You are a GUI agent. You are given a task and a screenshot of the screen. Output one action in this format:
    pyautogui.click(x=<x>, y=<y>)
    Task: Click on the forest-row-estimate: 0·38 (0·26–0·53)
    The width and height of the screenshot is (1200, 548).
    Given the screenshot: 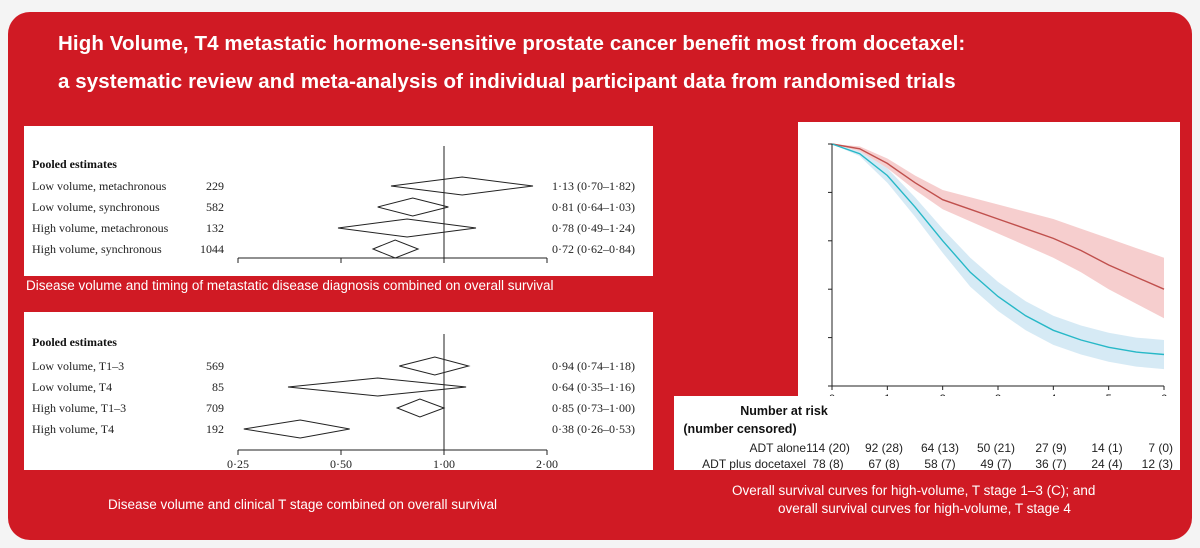 What is the action you would take?
    pyautogui.click(x=593, y=429)
    